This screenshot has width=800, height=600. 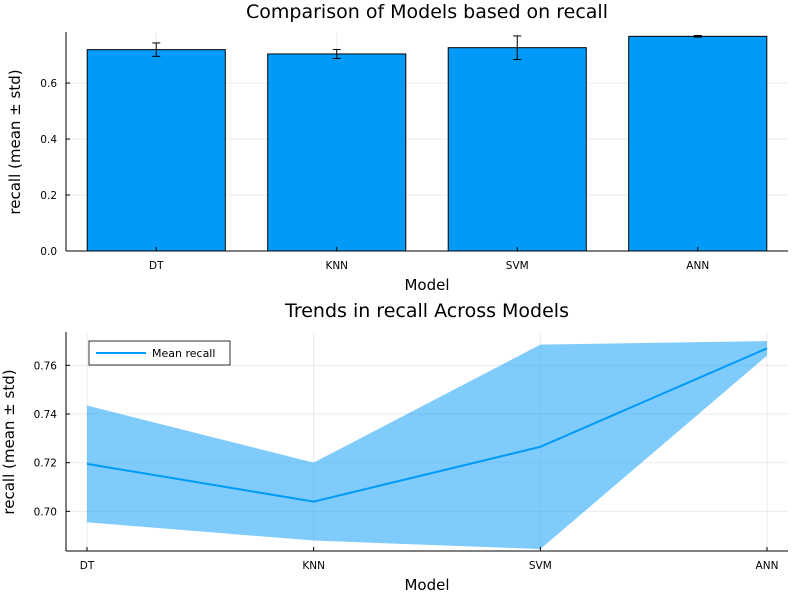 I want to click on line-chart-x-tick-label: ANN, so click(x=767, y=566).